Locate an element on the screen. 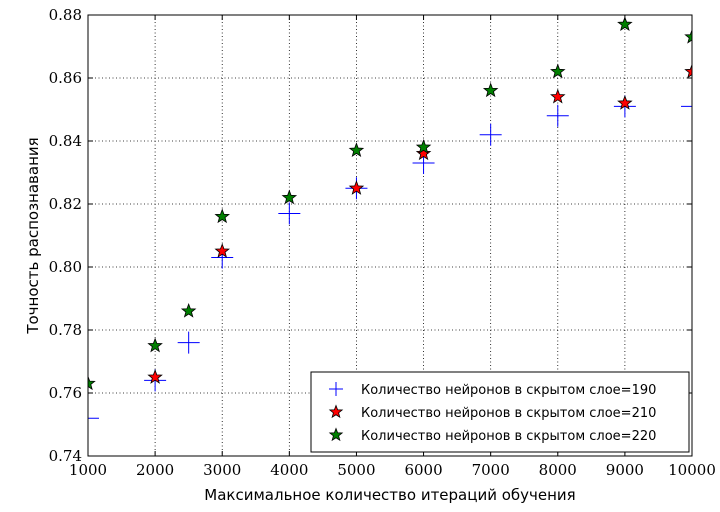 The image size is (720, 512). legend-box is located at coordinates (500, 412).